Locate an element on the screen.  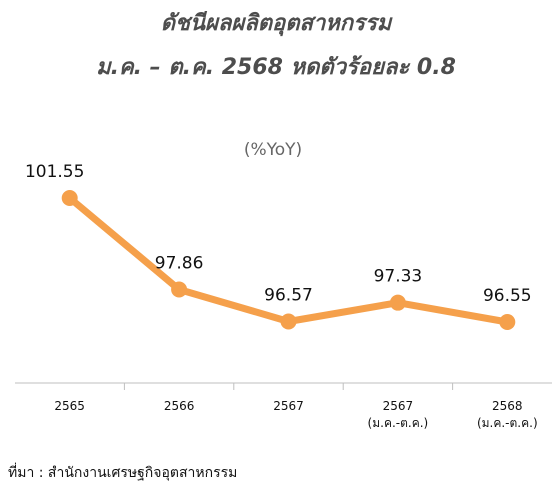
x-tick-label: 2565 is located at coordinates (69, 406).